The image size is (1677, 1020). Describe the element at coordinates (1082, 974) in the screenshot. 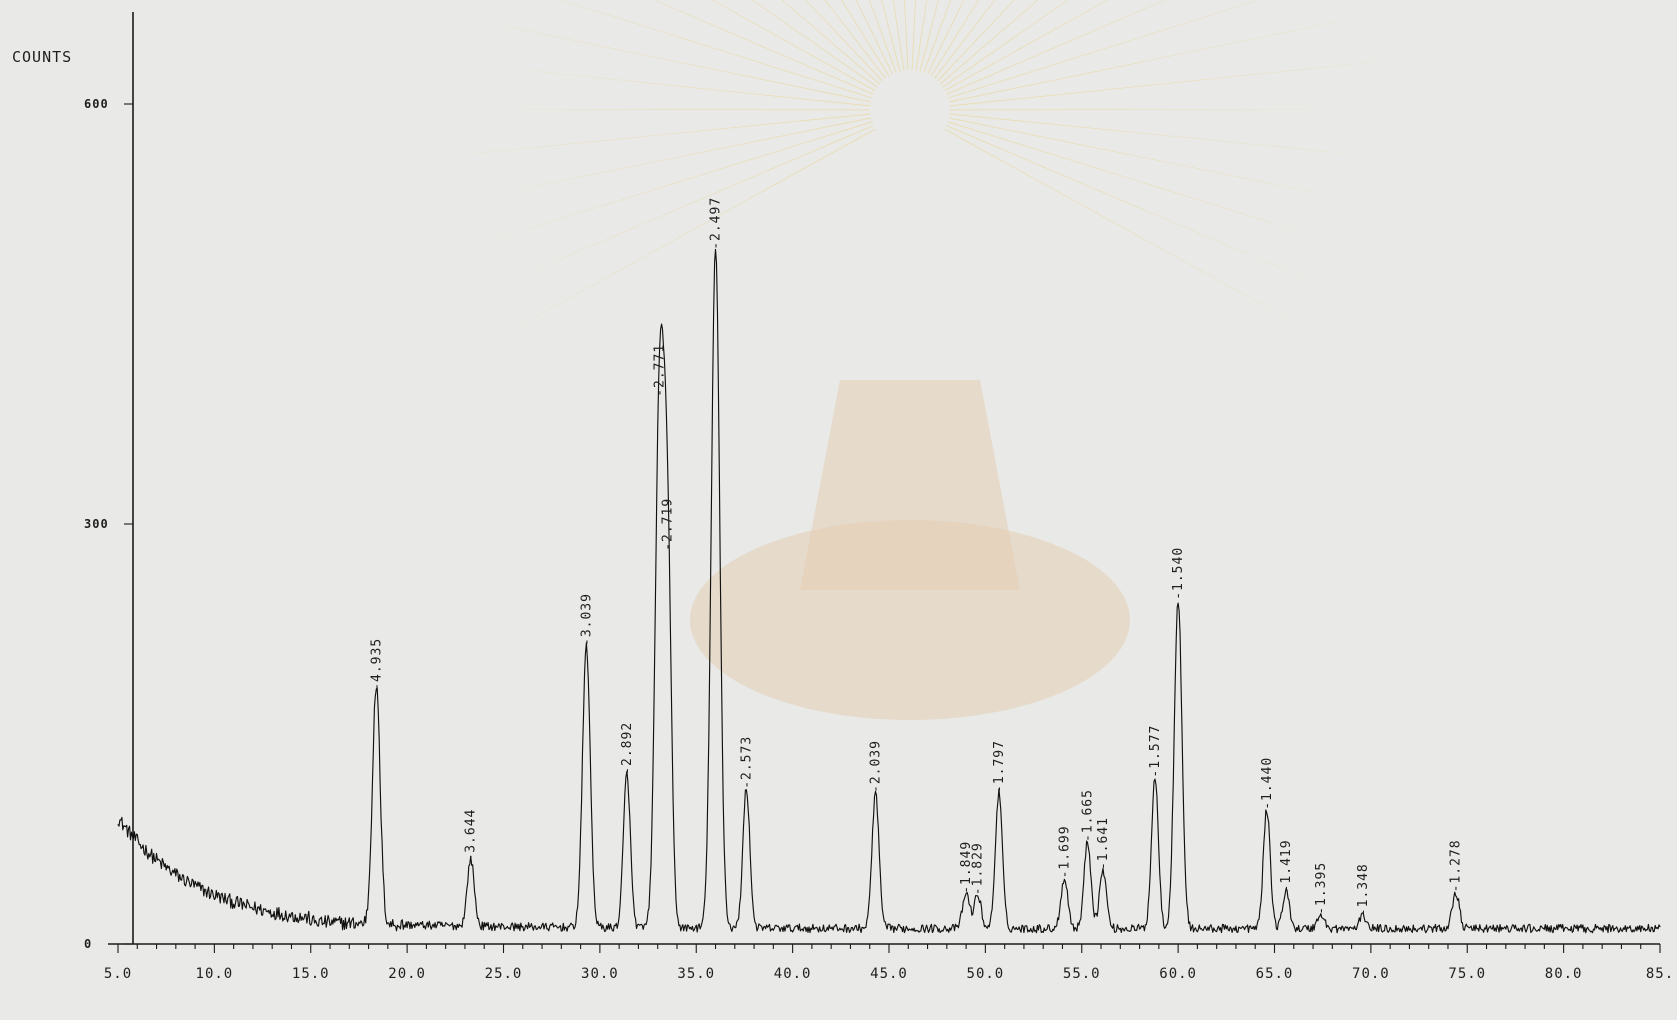

I see `x-tick-label: 55.0` at that location.